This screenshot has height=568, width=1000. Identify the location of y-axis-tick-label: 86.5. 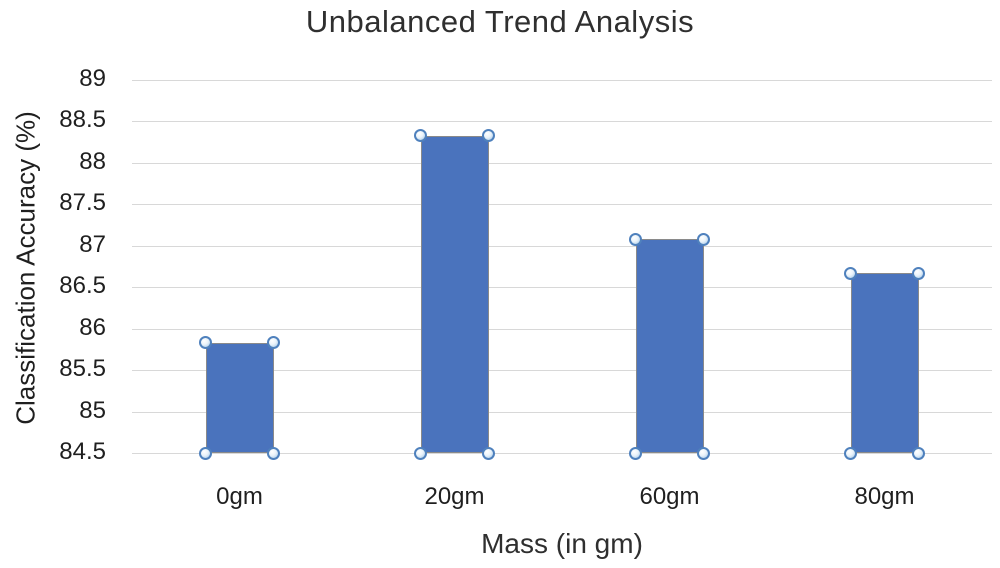
(82, 286).